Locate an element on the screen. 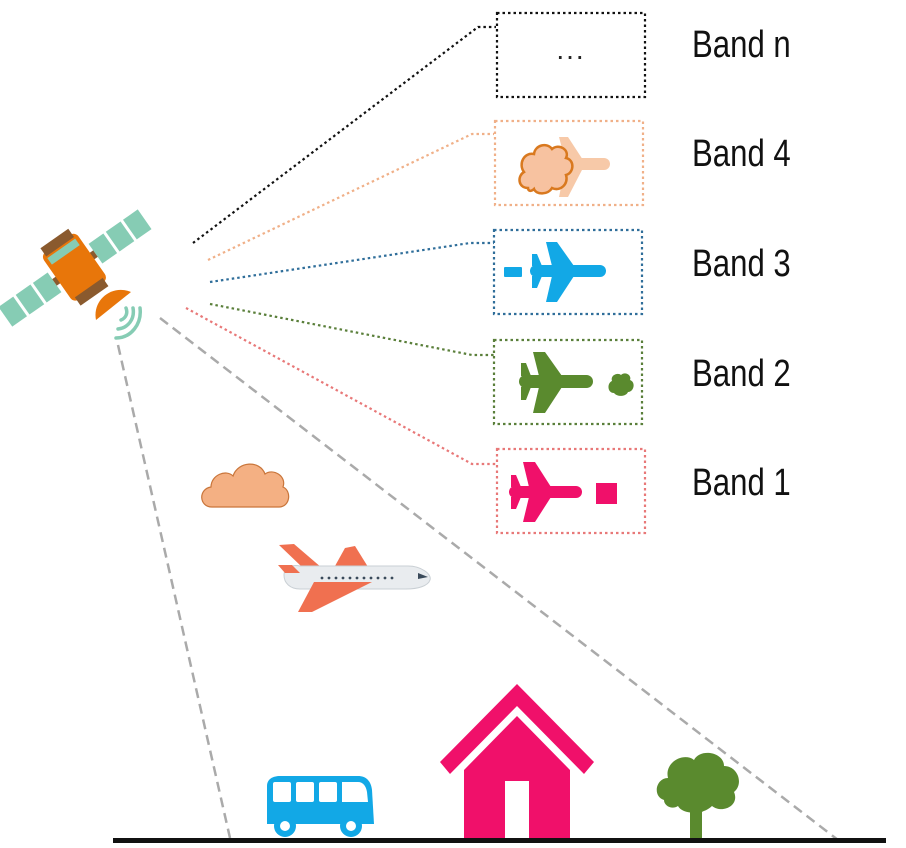  house-icon is located at coordinates (517, 761).